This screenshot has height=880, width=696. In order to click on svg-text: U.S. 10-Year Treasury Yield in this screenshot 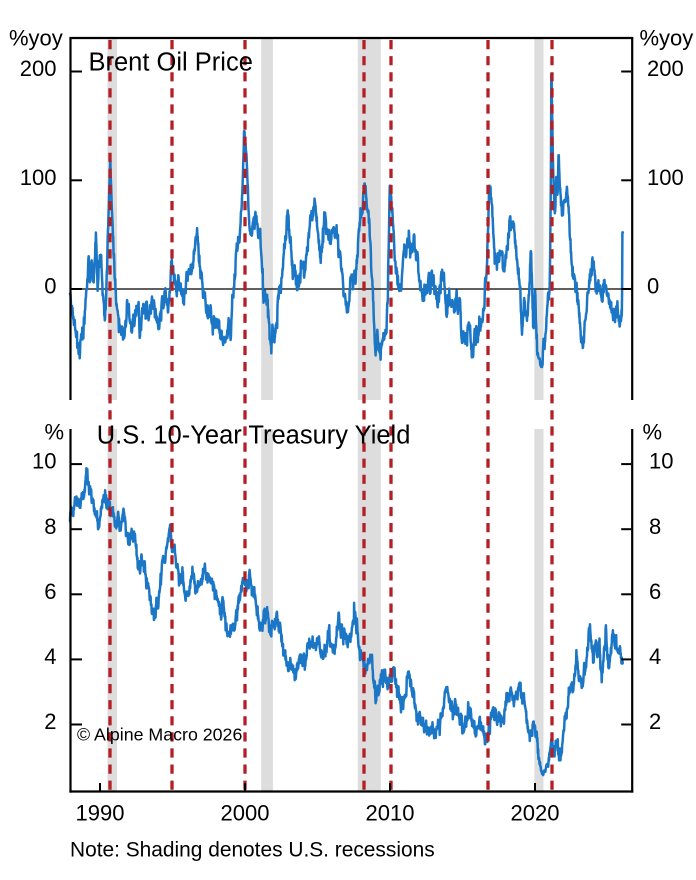, I will do `click(254, 436)`.